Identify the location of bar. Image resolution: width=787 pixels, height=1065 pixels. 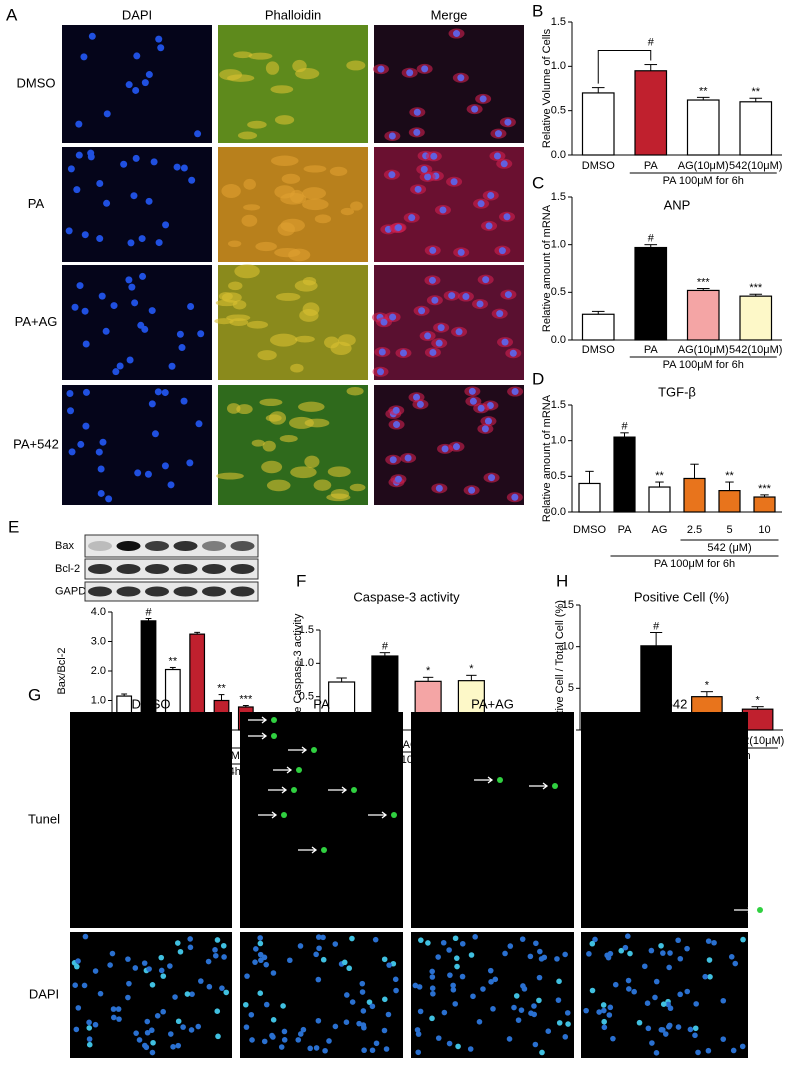
(756, 128).